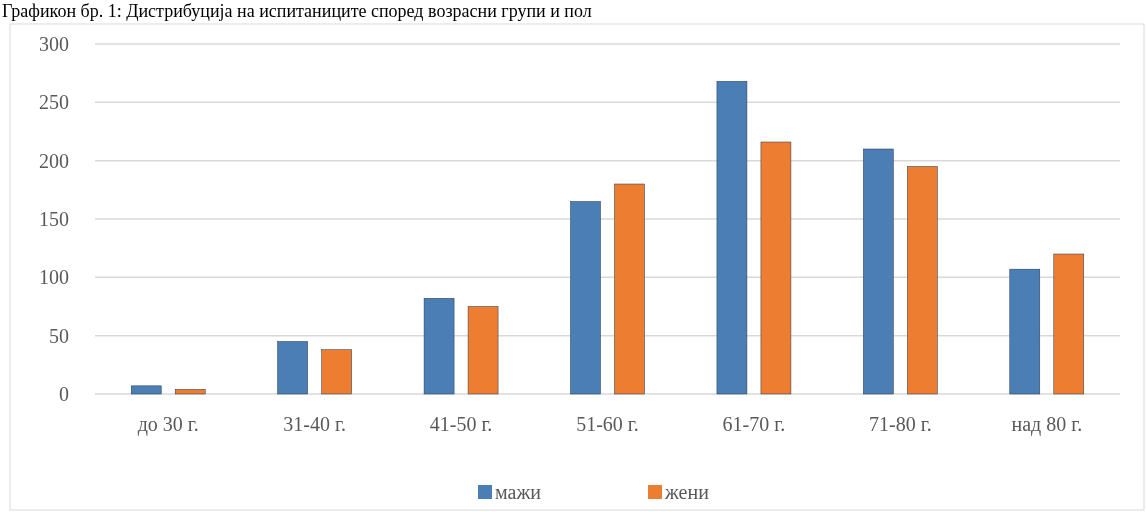 Image resolution: width=1146 pixels, height=512 pixels. What do you see at coordinates (54, 102) in the screenshot?
I see `y-tick-label: 250` at bounding box center [54, 102].